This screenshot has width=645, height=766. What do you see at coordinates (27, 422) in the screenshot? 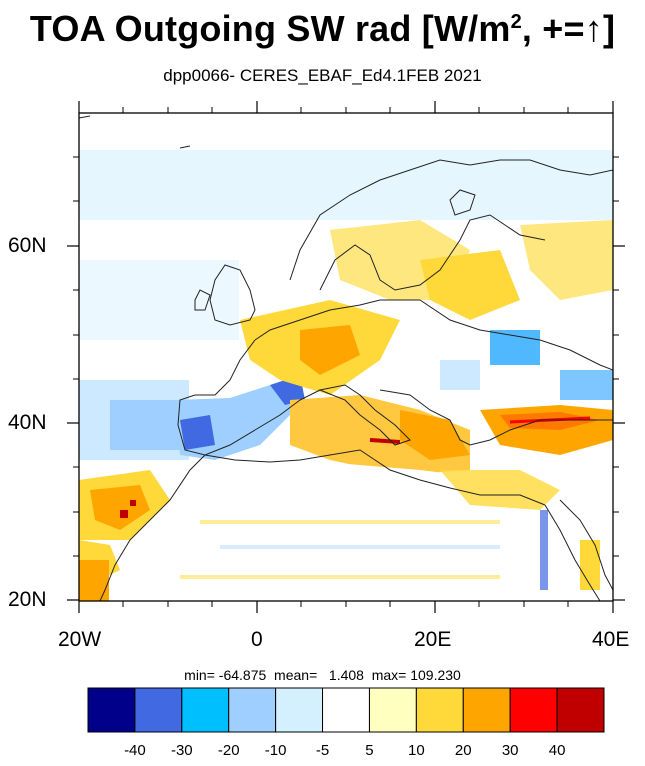
I see `lat-label-40n: 40N` at bounding box center [27, 422].